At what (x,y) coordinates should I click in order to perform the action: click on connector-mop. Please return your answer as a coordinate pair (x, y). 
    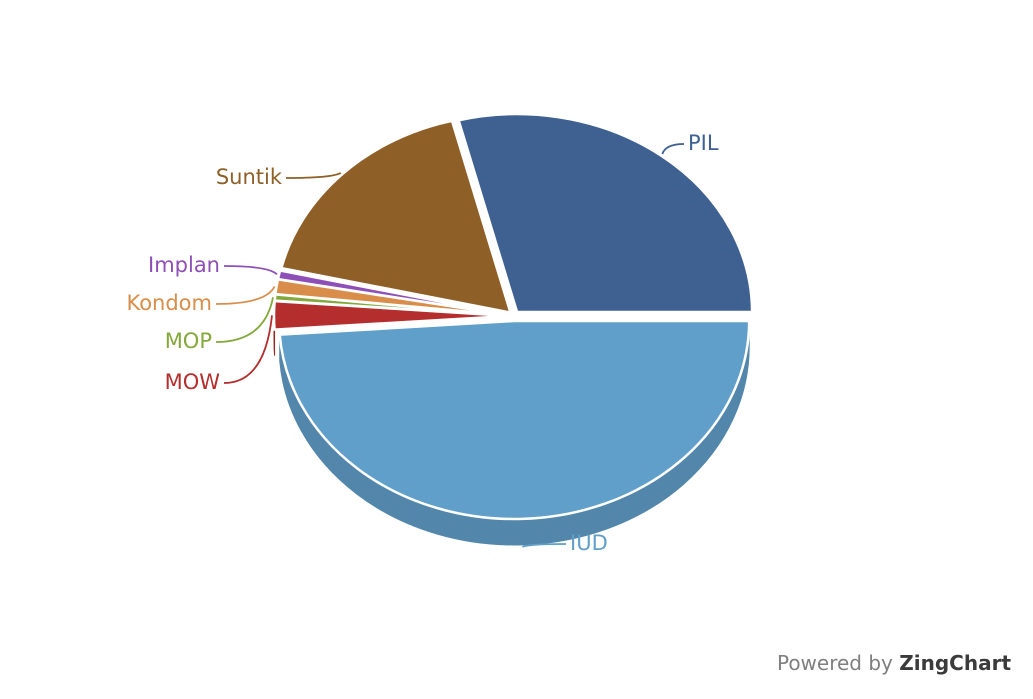
    Looking at the image, I should click on (244, 320).